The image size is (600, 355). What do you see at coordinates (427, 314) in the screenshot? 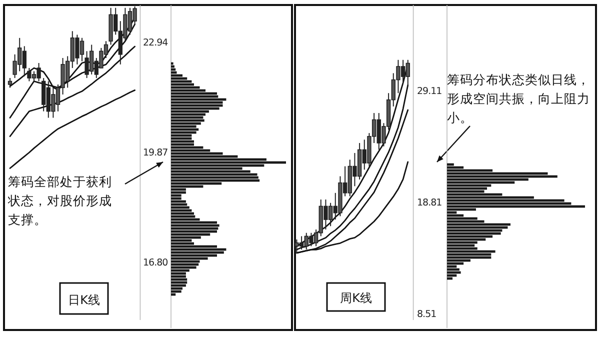
I see `y-tick-label: 8.51` at bounding box center [427, 314].